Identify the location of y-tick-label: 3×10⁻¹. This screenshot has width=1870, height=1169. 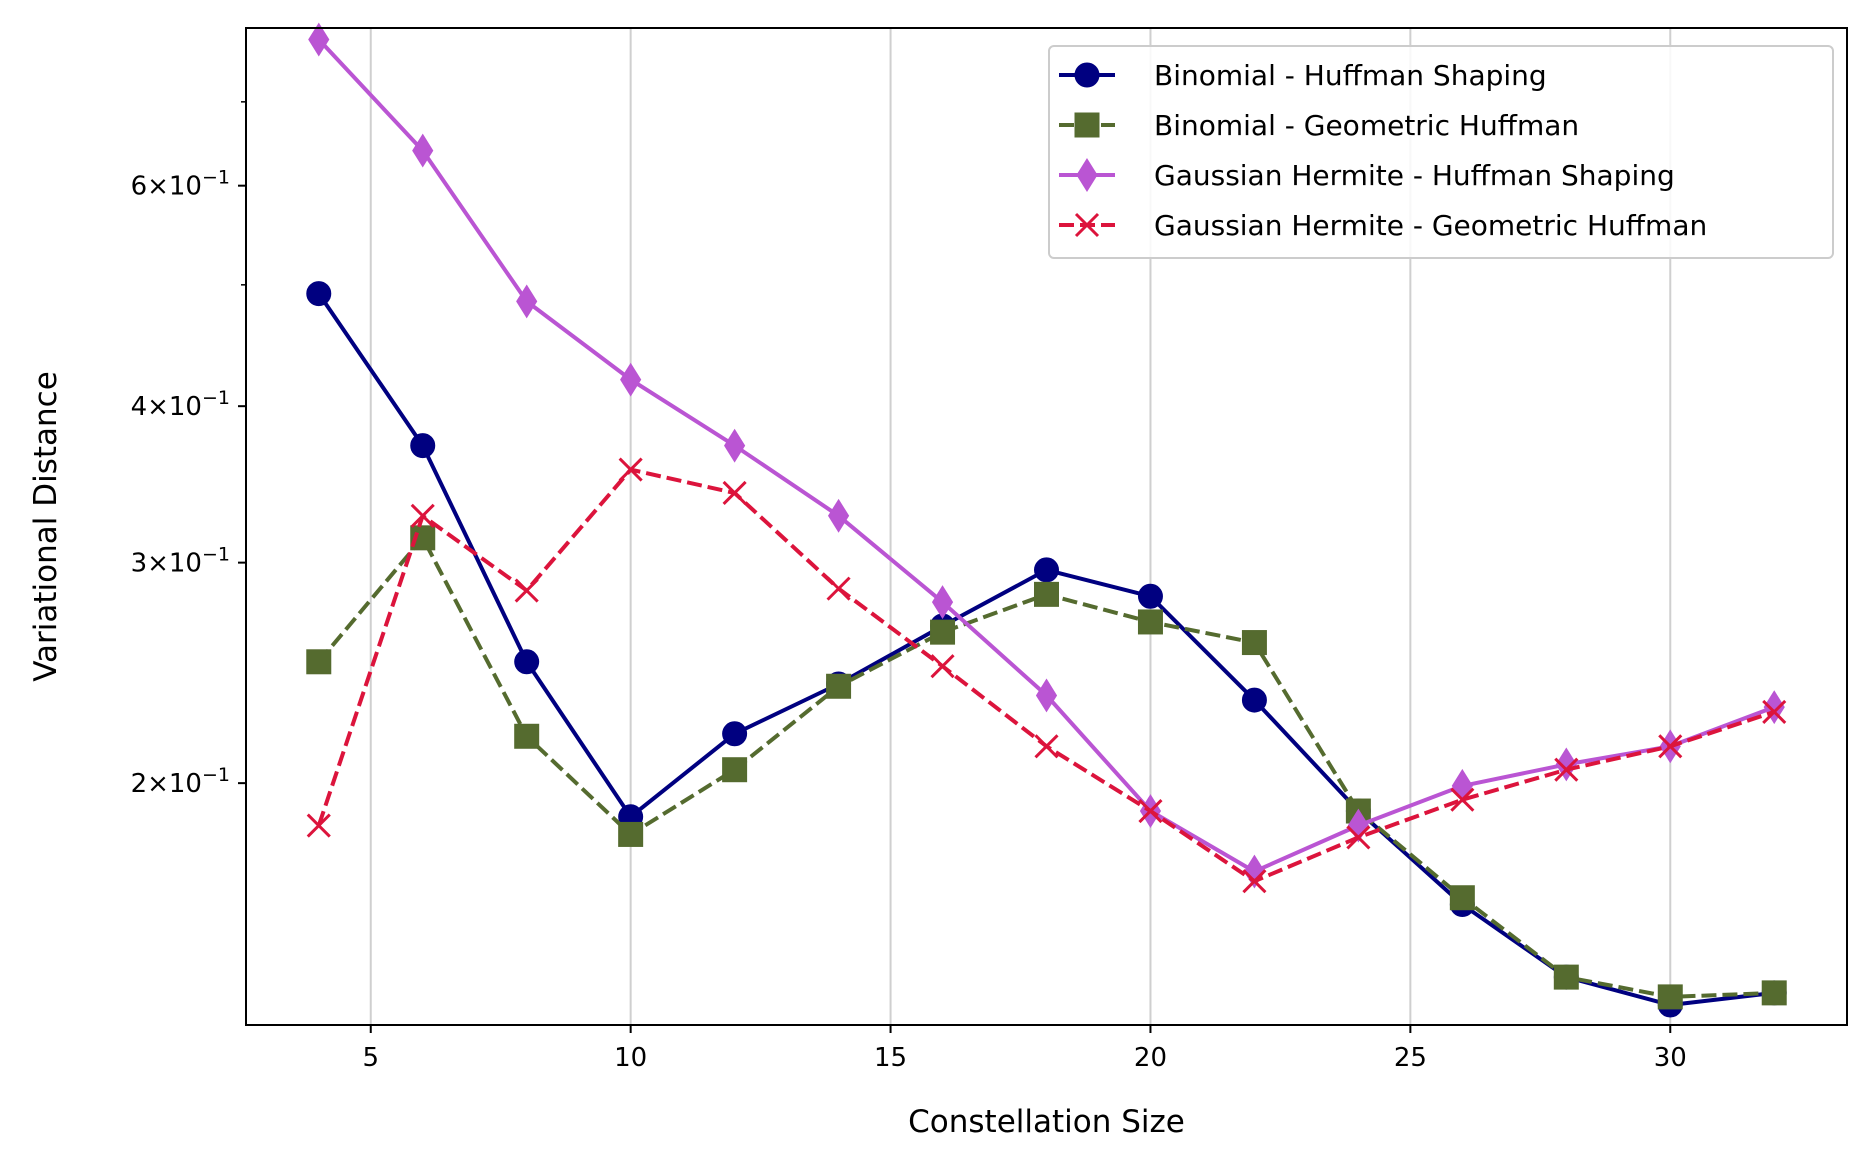
(180, 561).